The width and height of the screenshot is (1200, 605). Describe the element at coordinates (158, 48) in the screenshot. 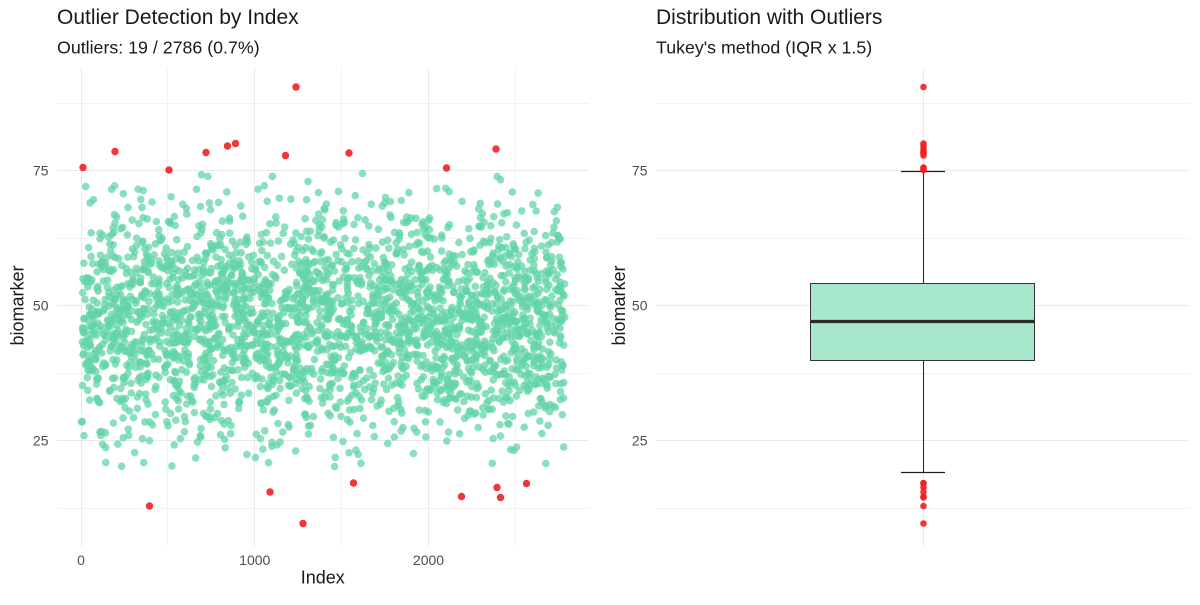

I see `svg-text: Outliers: 19 / 2786 (0.7%)` at that location.